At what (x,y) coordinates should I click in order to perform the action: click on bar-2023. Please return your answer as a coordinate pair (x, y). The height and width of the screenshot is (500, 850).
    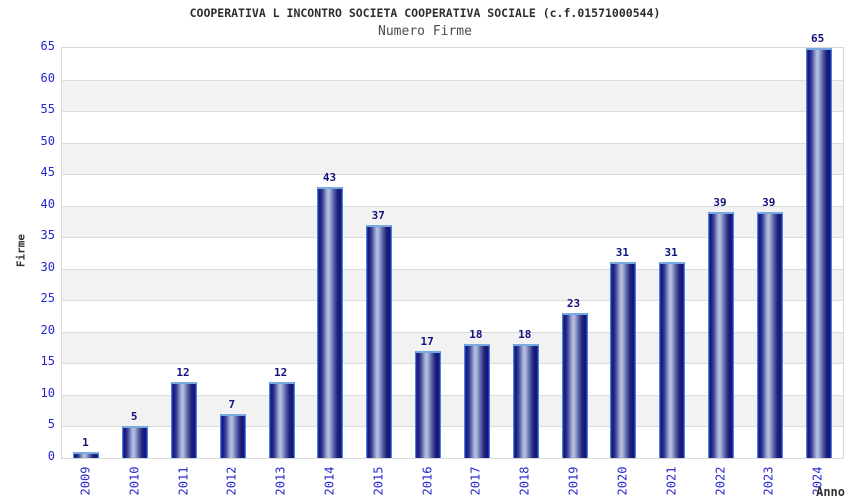
    Looking at the image, I should click on (769, 335).